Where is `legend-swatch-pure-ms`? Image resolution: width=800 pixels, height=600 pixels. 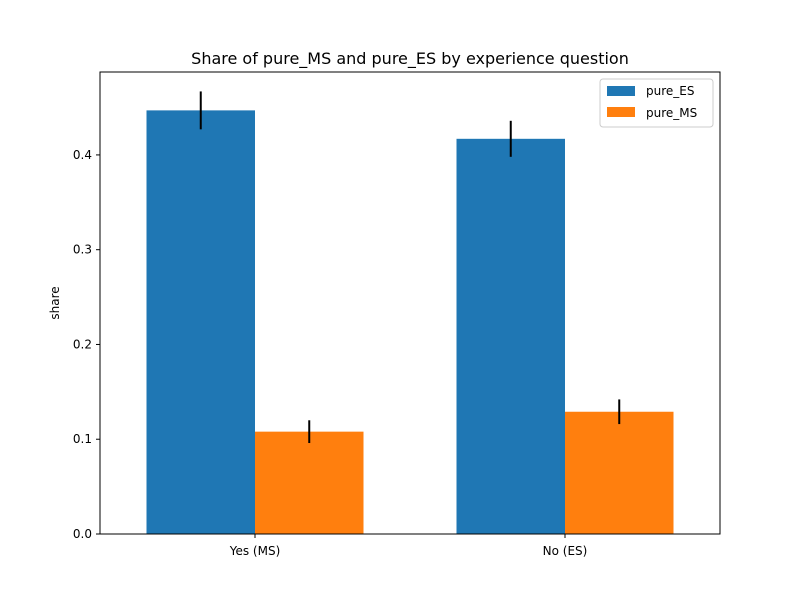
legend-swatch-pure-ms is located at coordinates (621, 112).